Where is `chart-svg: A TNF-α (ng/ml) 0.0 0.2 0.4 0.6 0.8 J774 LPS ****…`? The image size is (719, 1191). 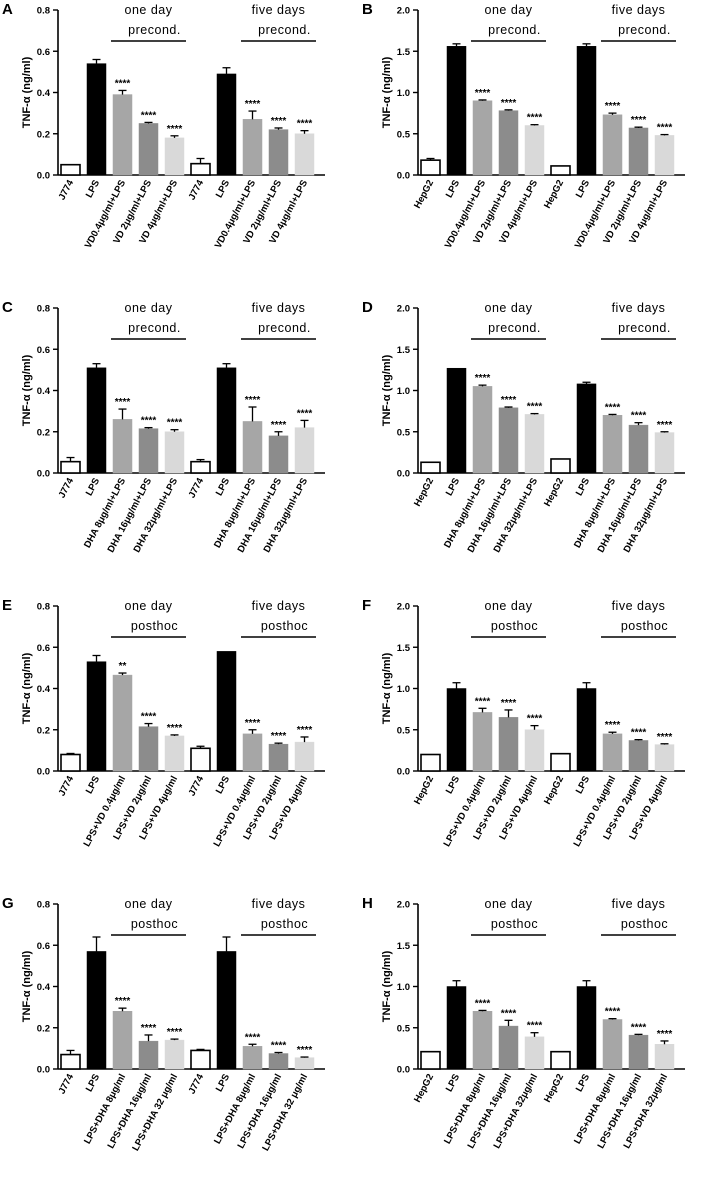 chart-svg: A TNF-α (ng/ml) 0.0 0.2 0.4 0.6 0.8 J774 LPS ****… is located at coordinates (163, 125).